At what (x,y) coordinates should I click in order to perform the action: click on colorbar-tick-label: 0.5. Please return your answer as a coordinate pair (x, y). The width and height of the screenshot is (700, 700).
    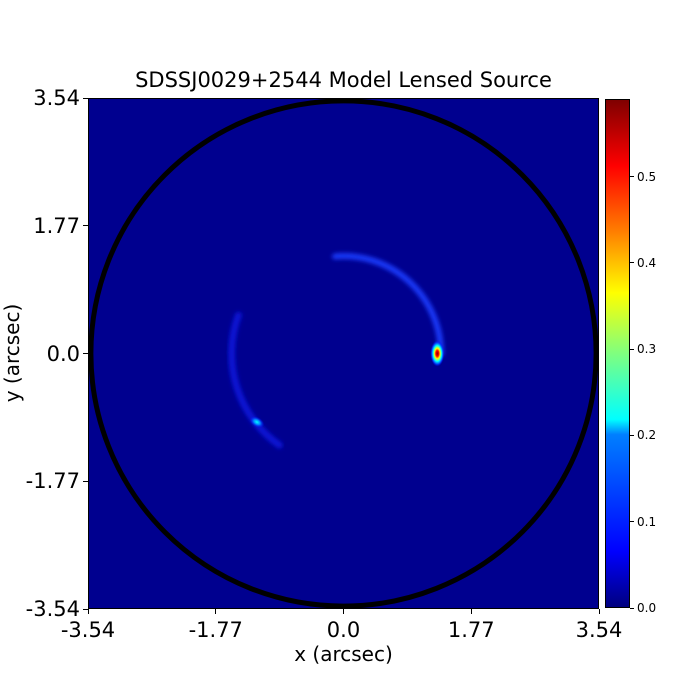
    Looking at the image, I should click on (647, 176).